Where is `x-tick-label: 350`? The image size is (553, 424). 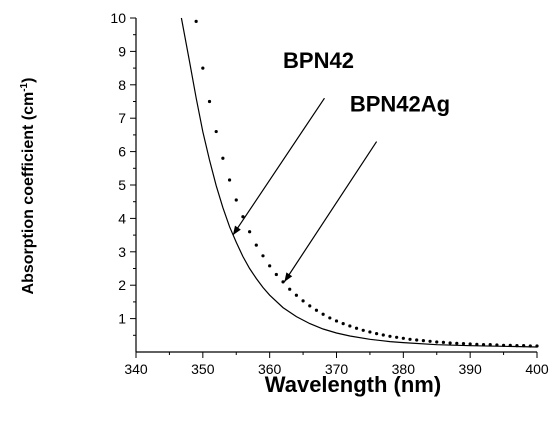 x-tick-label: 350 is located at coordinates (203, 369).